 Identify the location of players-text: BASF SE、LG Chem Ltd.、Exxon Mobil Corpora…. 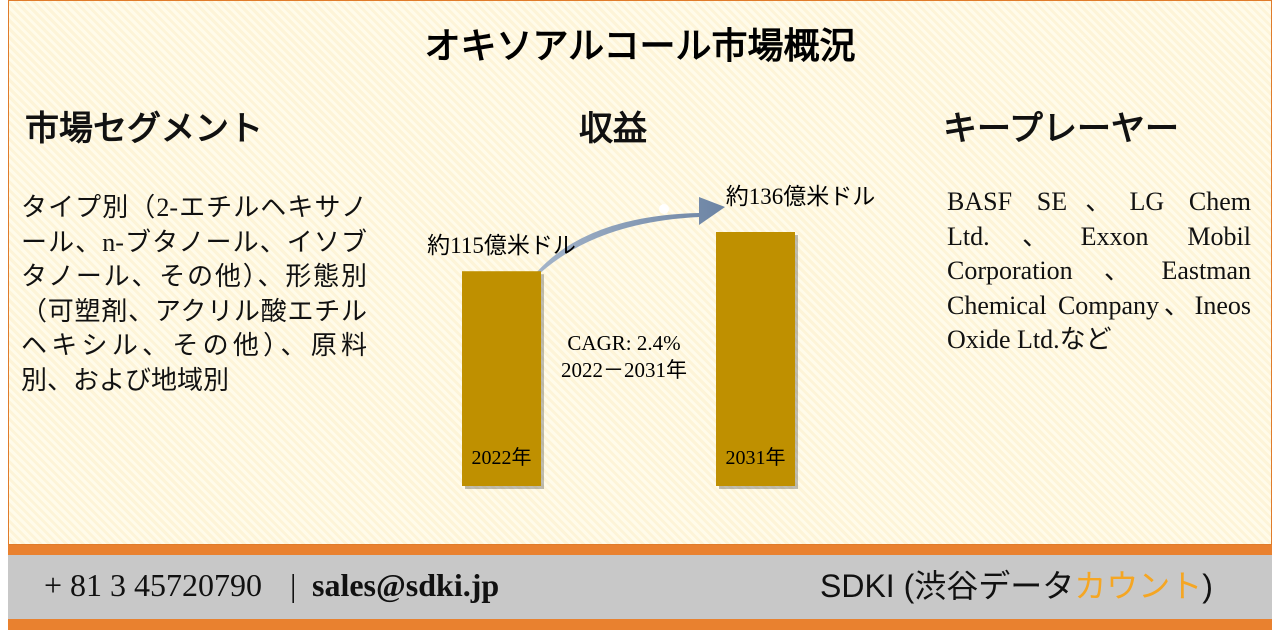
(1099, 270).